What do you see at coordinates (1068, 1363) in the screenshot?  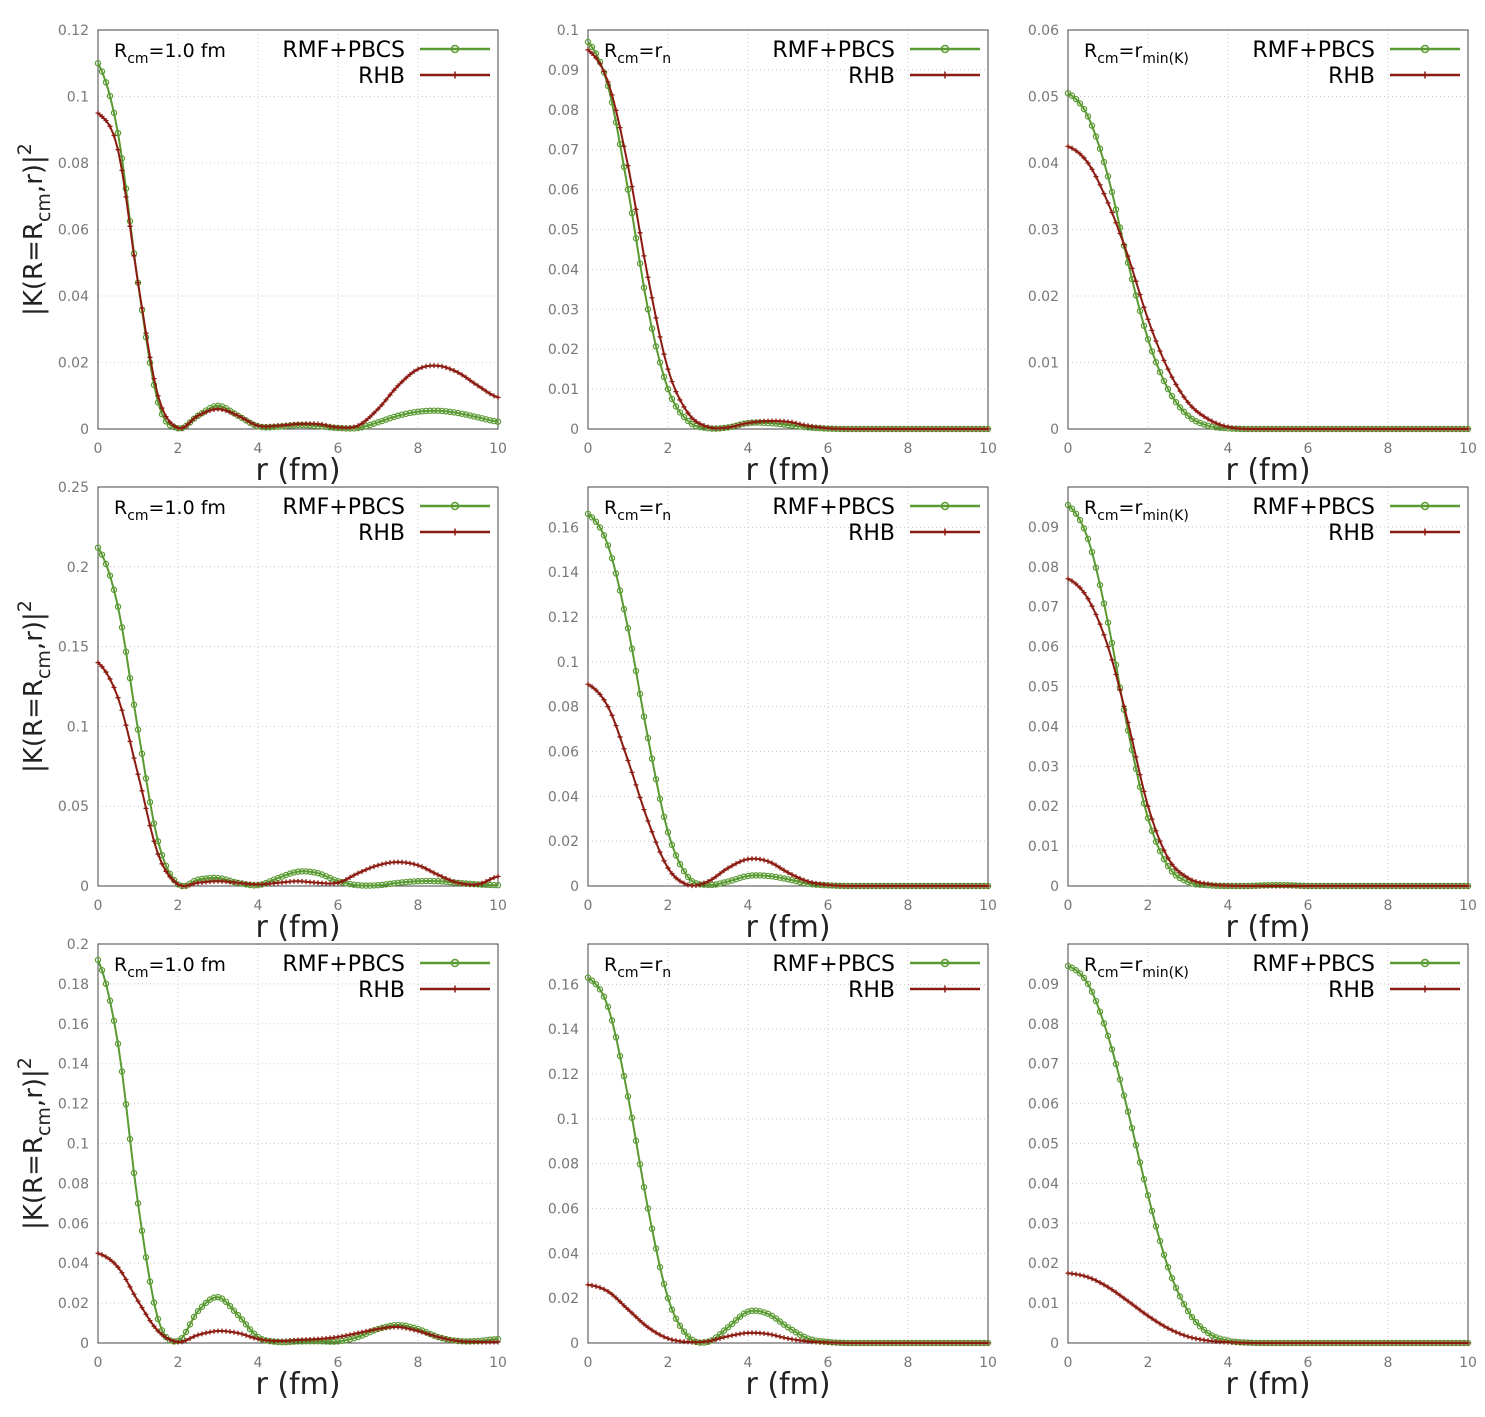 I see `x-tick-label: 0` at bounding box center [1068, 1363].